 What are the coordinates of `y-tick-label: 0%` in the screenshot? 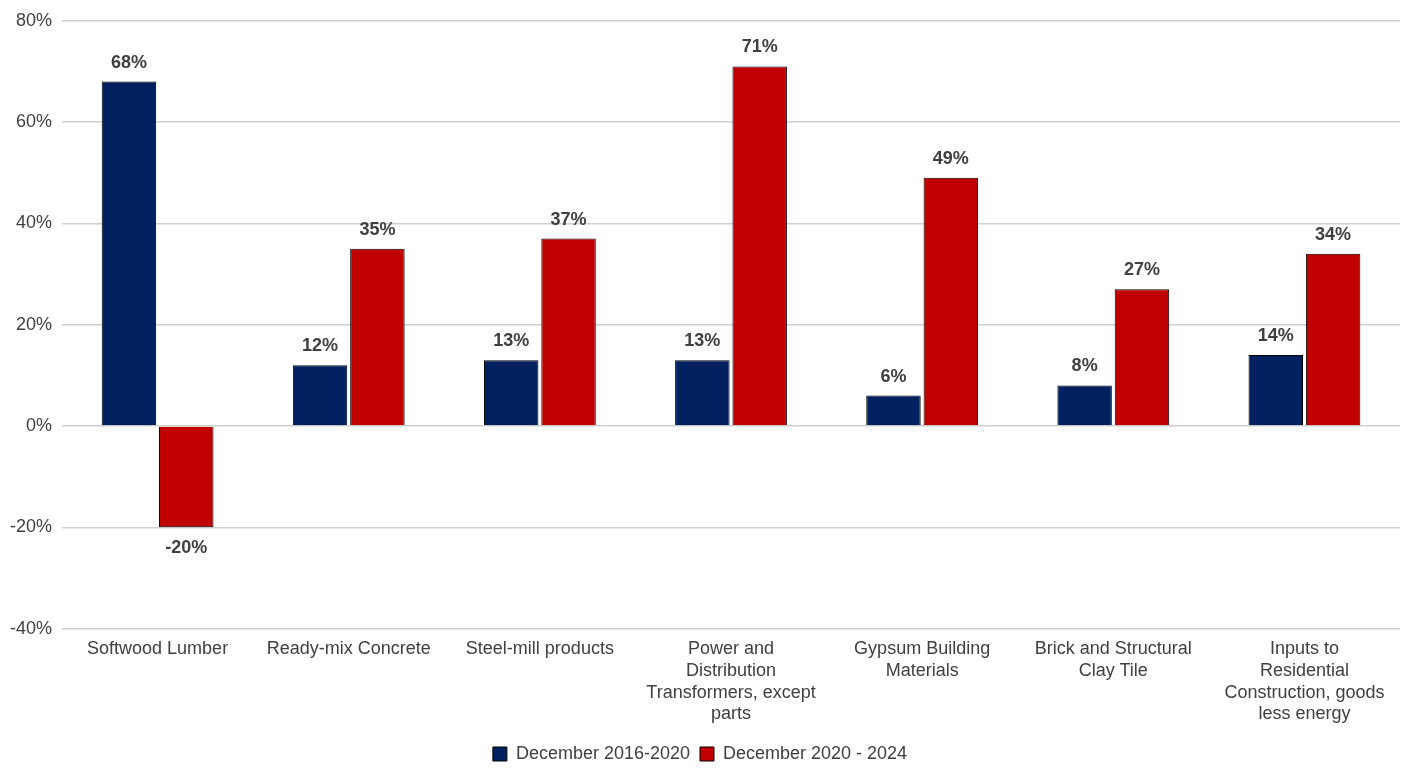 It's located at (39, 424).